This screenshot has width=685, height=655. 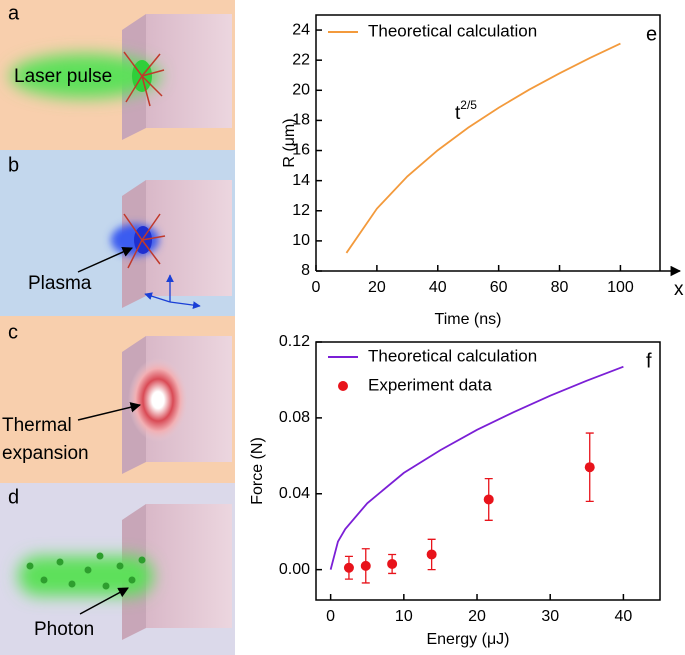 What do you see at coordinates (404, 616) in the screenshot?
I see `x-tick-label: 10` at bounding box center [404, 616].